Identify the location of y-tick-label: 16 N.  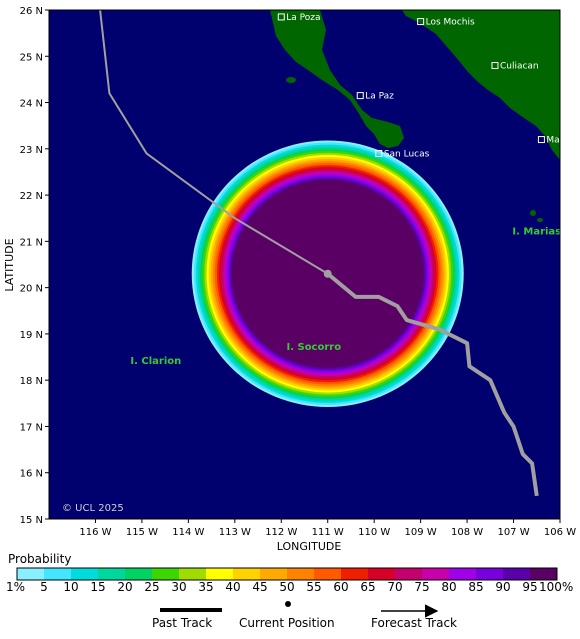
(31, 474).